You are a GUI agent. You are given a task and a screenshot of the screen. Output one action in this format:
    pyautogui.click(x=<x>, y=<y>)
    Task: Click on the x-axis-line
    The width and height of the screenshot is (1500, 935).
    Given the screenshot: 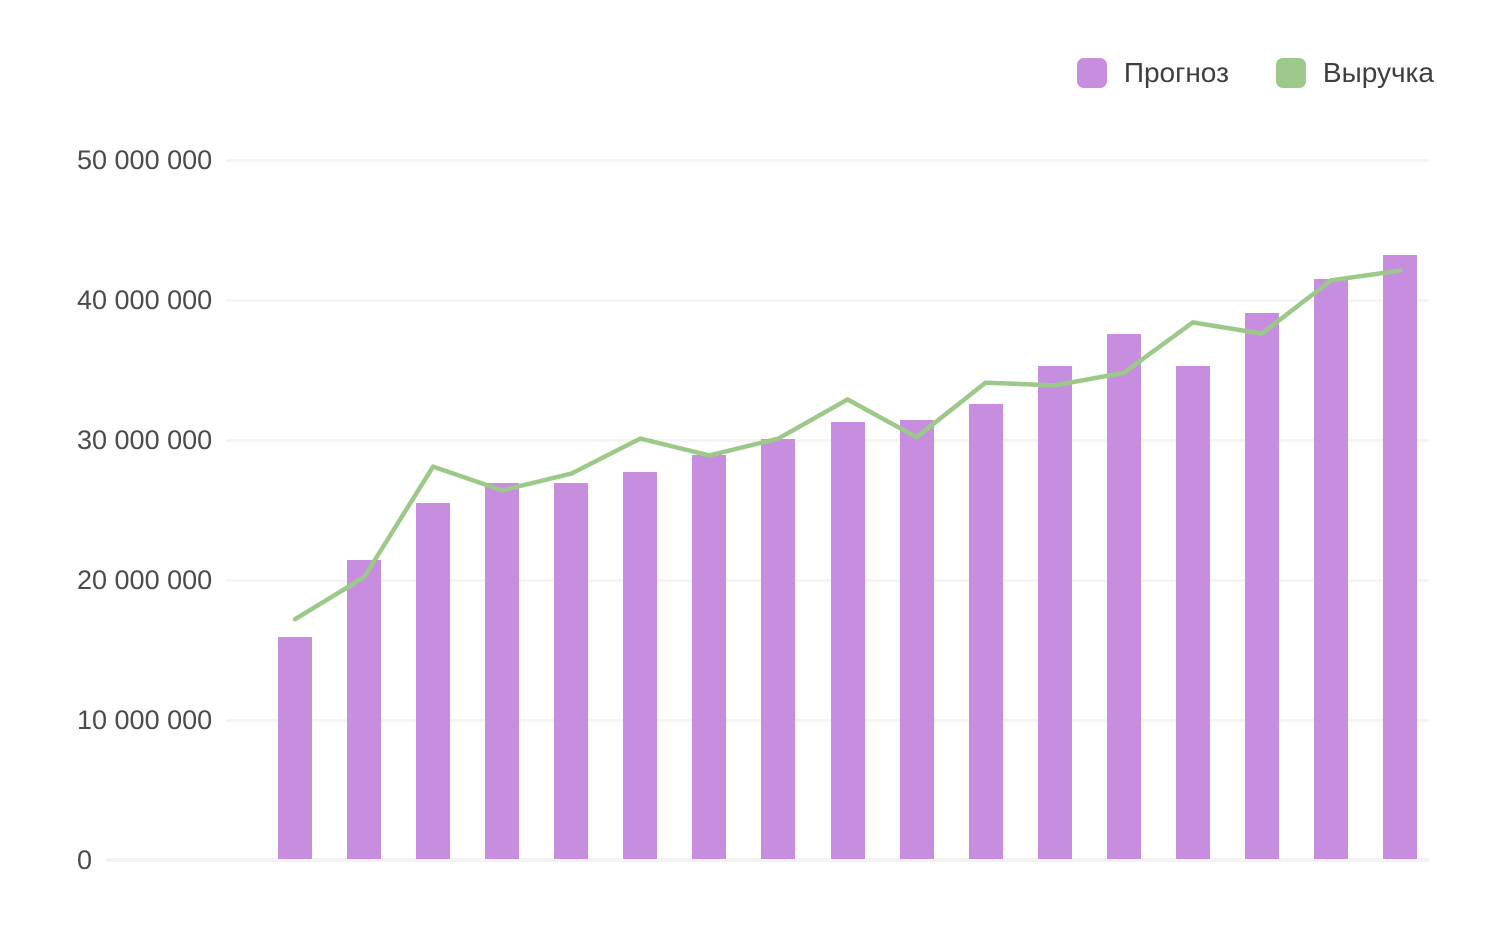 What is the action you would take?
    pyautogui.click(x=767, y=860)
    